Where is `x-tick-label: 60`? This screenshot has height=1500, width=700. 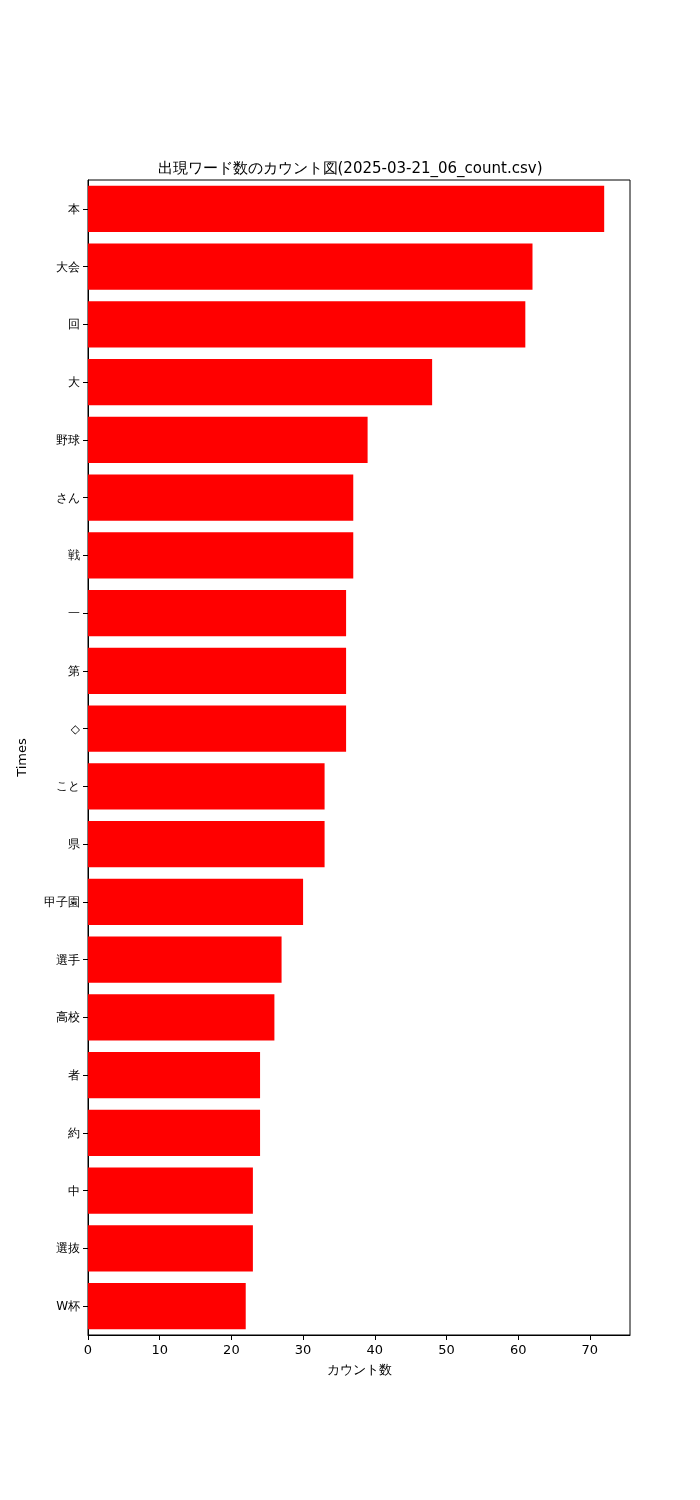 x-tick-label: 60 is located at coordinates (518, 1349).